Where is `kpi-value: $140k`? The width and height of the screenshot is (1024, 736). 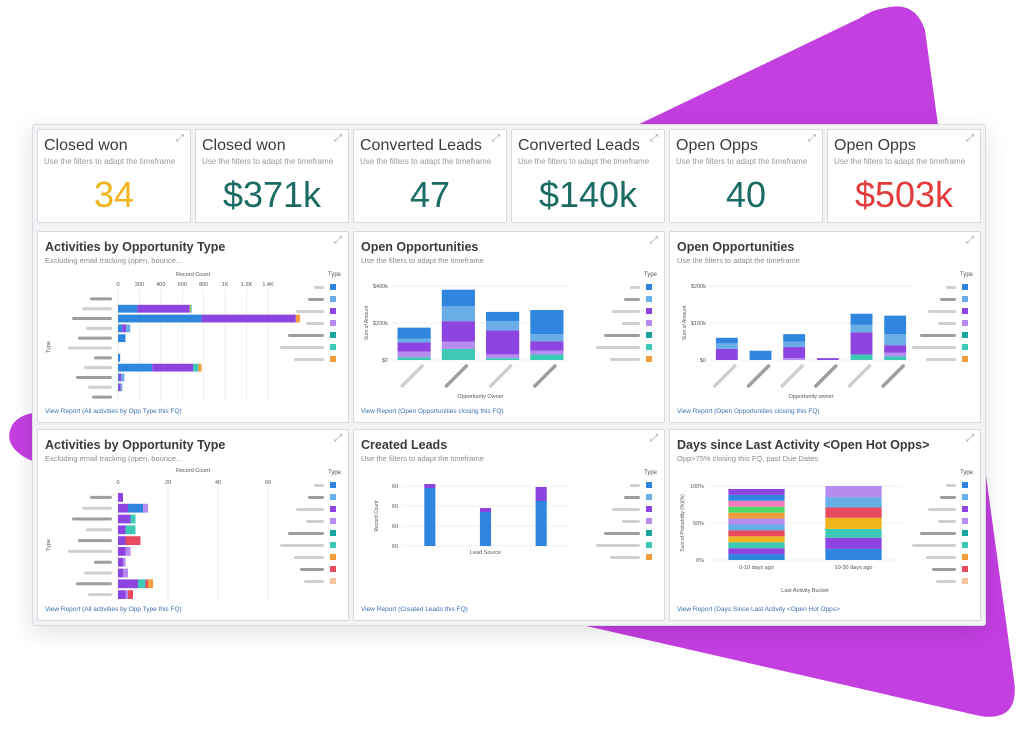 kpi-value: $140k is located at coordinates (588, 194).